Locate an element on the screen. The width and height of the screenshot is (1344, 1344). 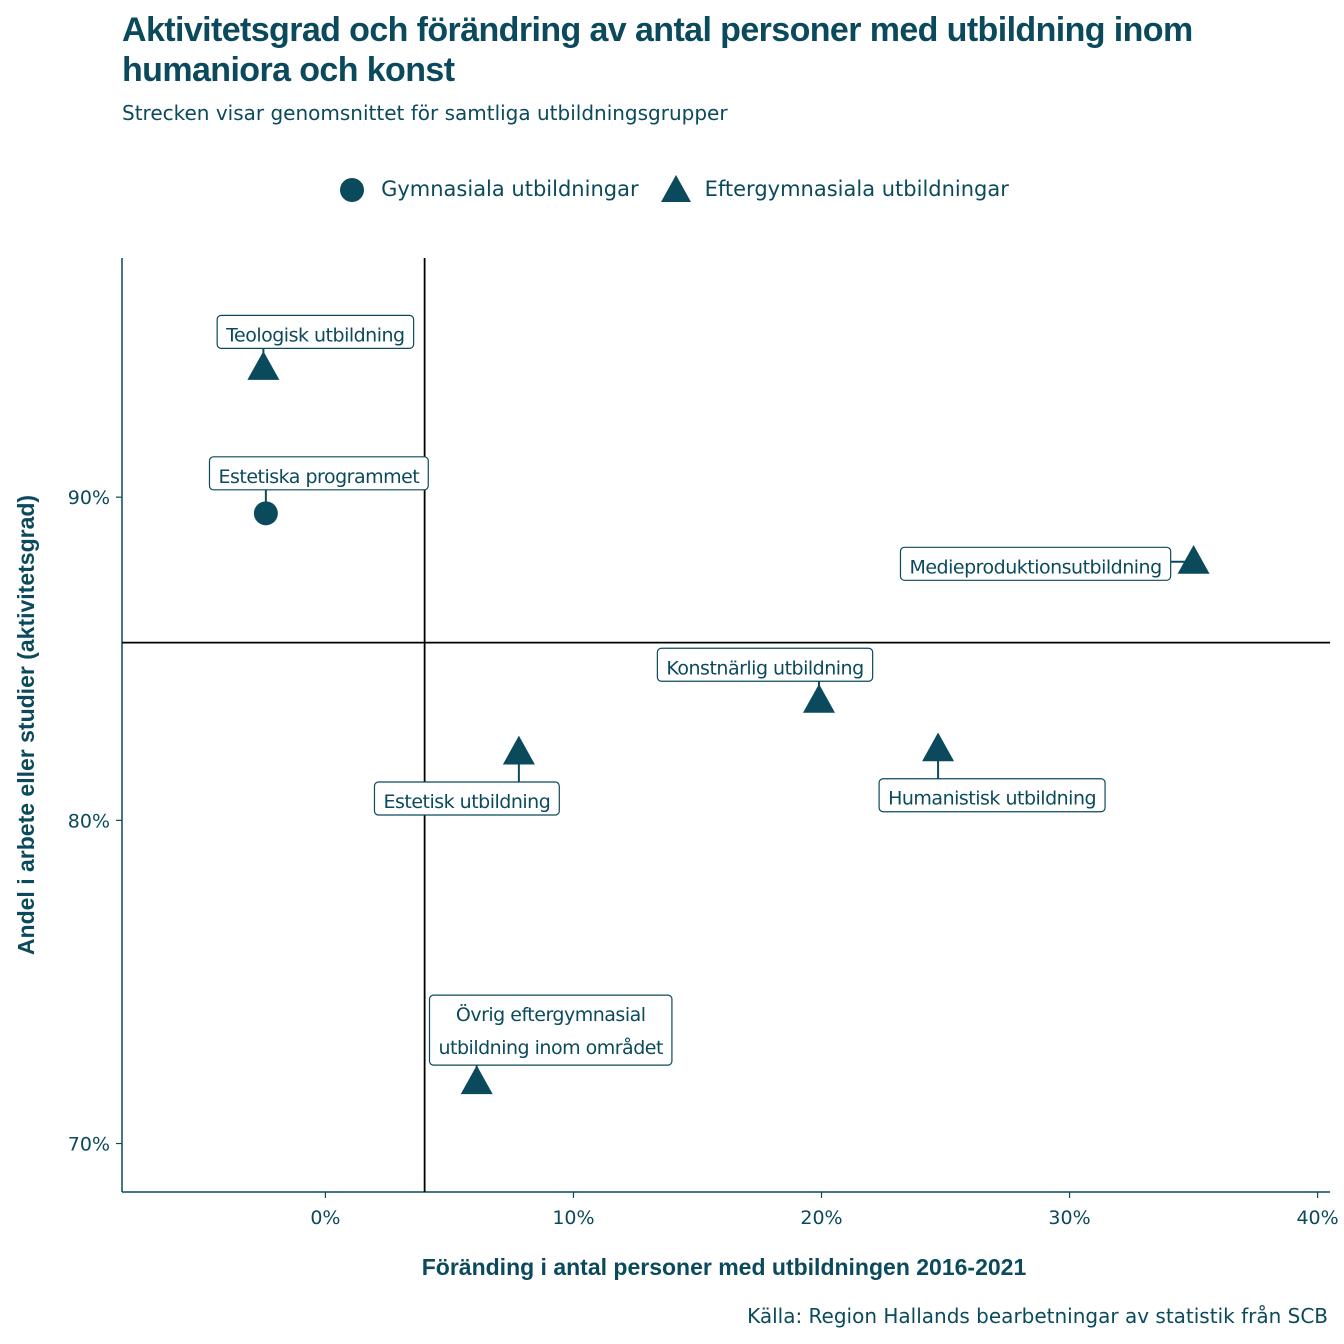
data-point-circle is located at coordinates (265, 513).